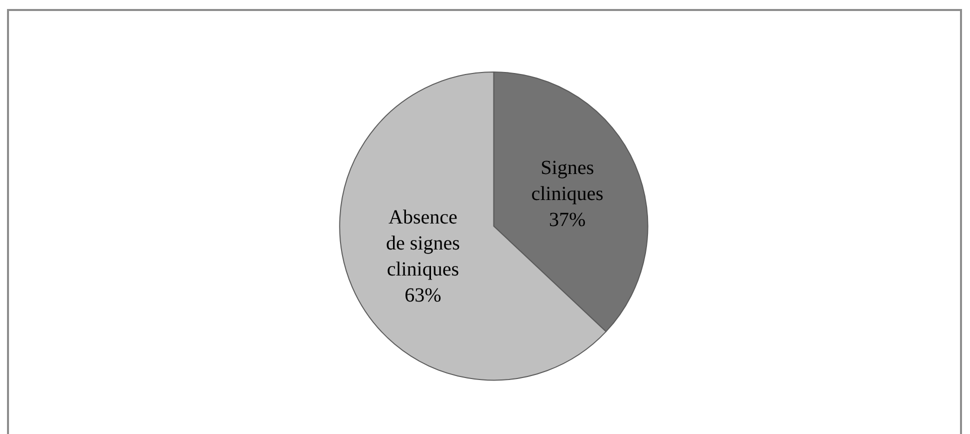 This screenshot has width=970, height=434. What do you see at coordinates (567, 181) in the screenshot?
I see `slice-label: Signes cliniques` at bounding box center [567, 181].